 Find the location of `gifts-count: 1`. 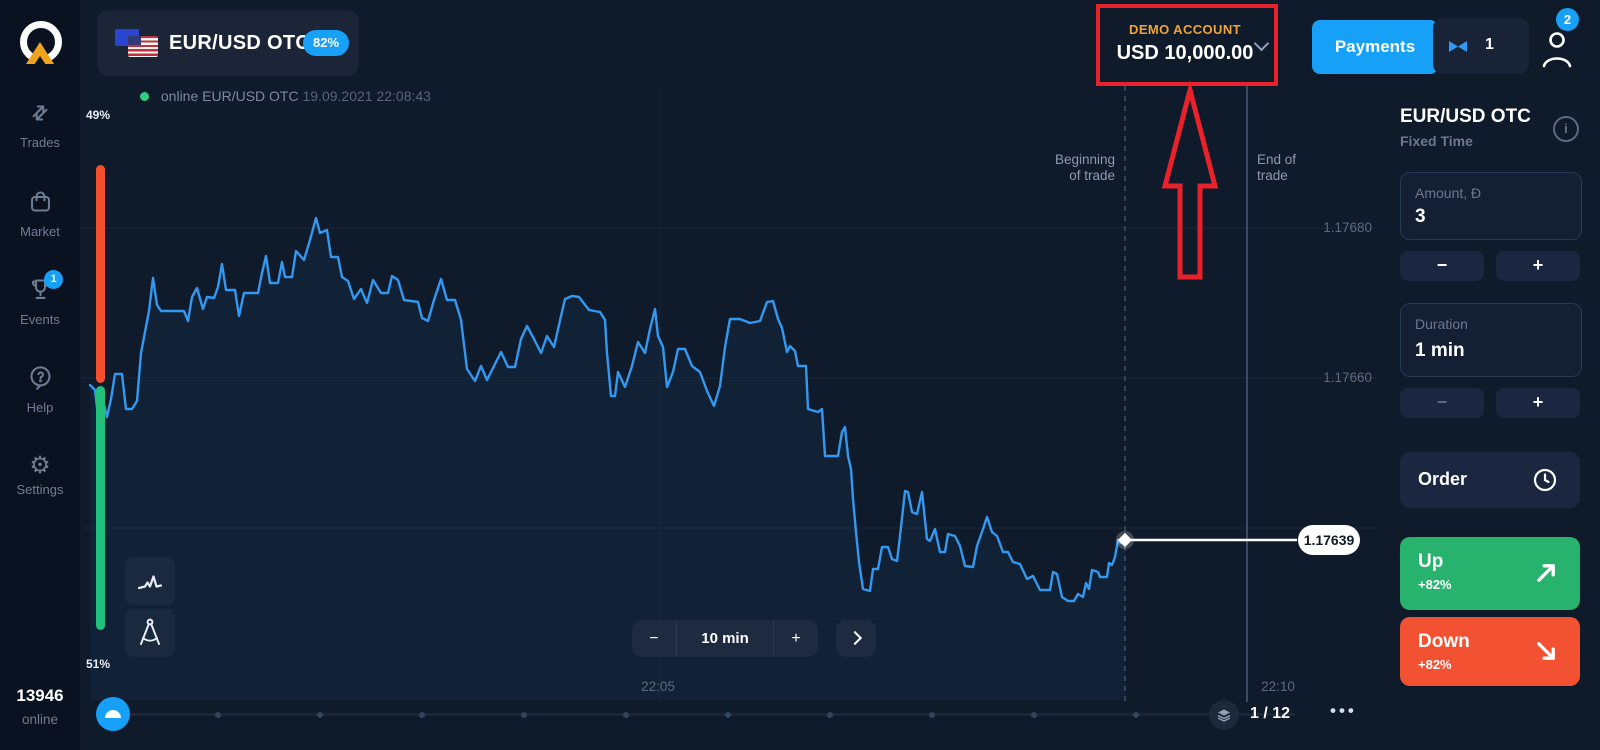

gifts-count: 1 is located at coordinates (1489, 44).